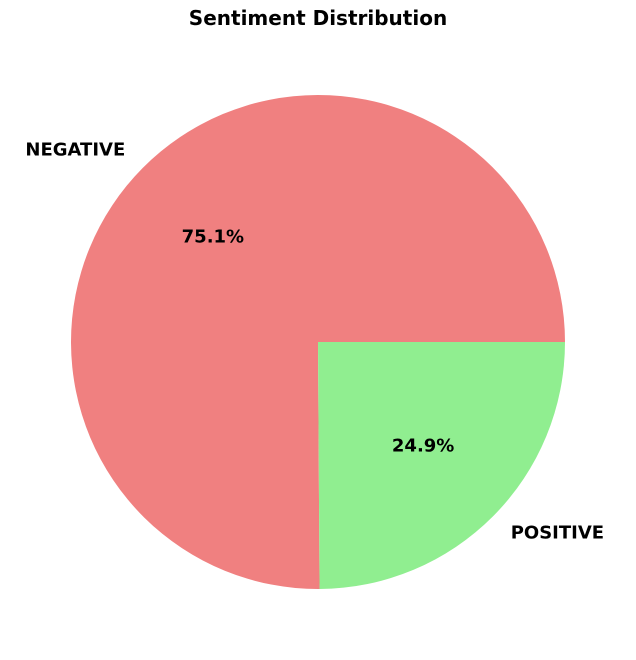 The height and width of the screenshot is (660, 636). I want to click on slice-label-negative: NEGATIVE, so click(75, 149).